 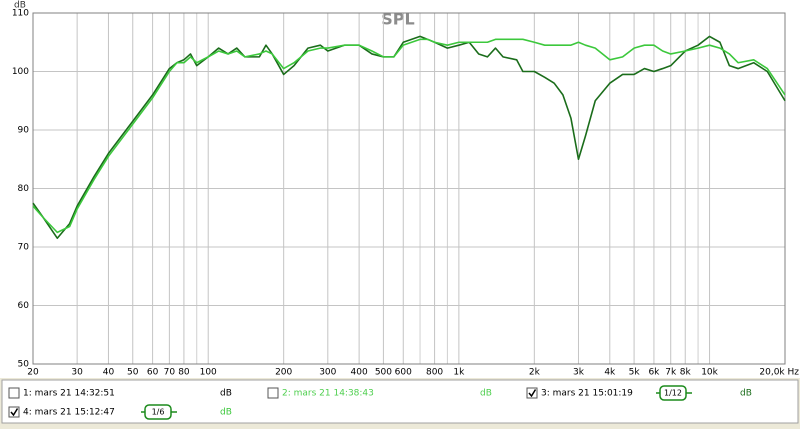 What do you see at coordinates (610, 373) in the screenshot?
I see `x-tick-label: 4k` at bounding box center [610, 373].